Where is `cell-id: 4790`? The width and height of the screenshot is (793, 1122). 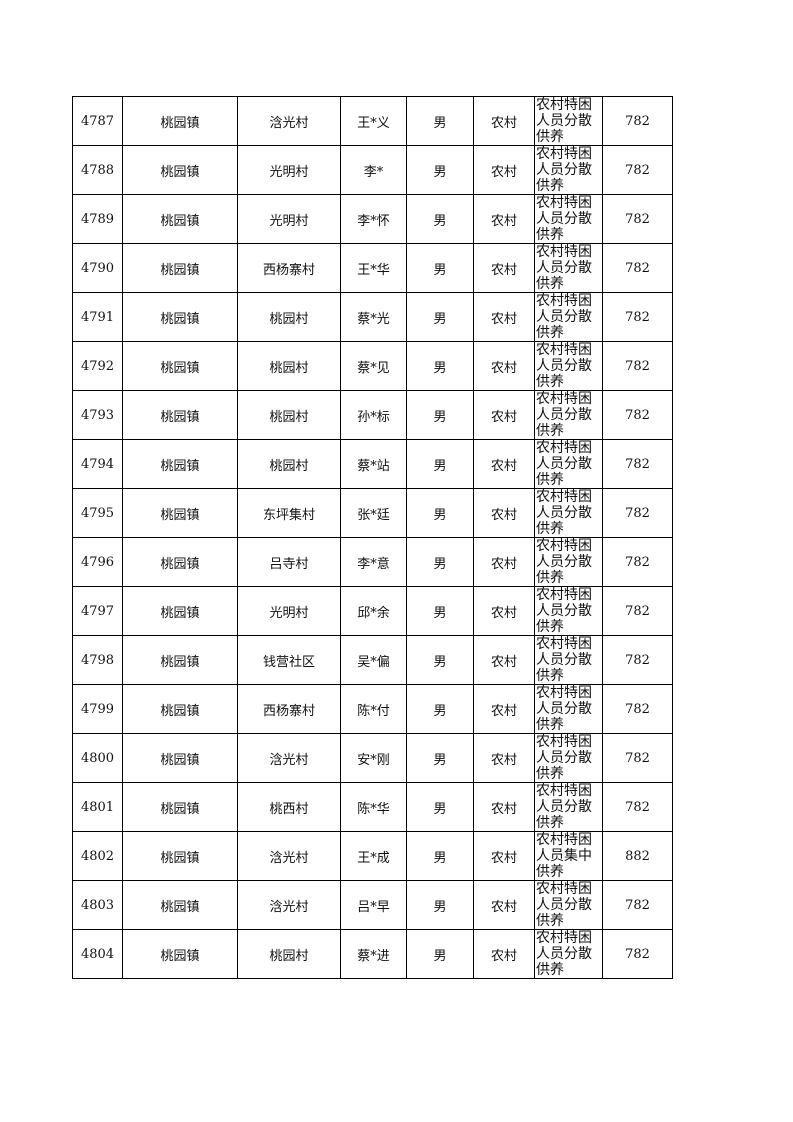 cell-id: 4790 is located at coordinates (97, 268).